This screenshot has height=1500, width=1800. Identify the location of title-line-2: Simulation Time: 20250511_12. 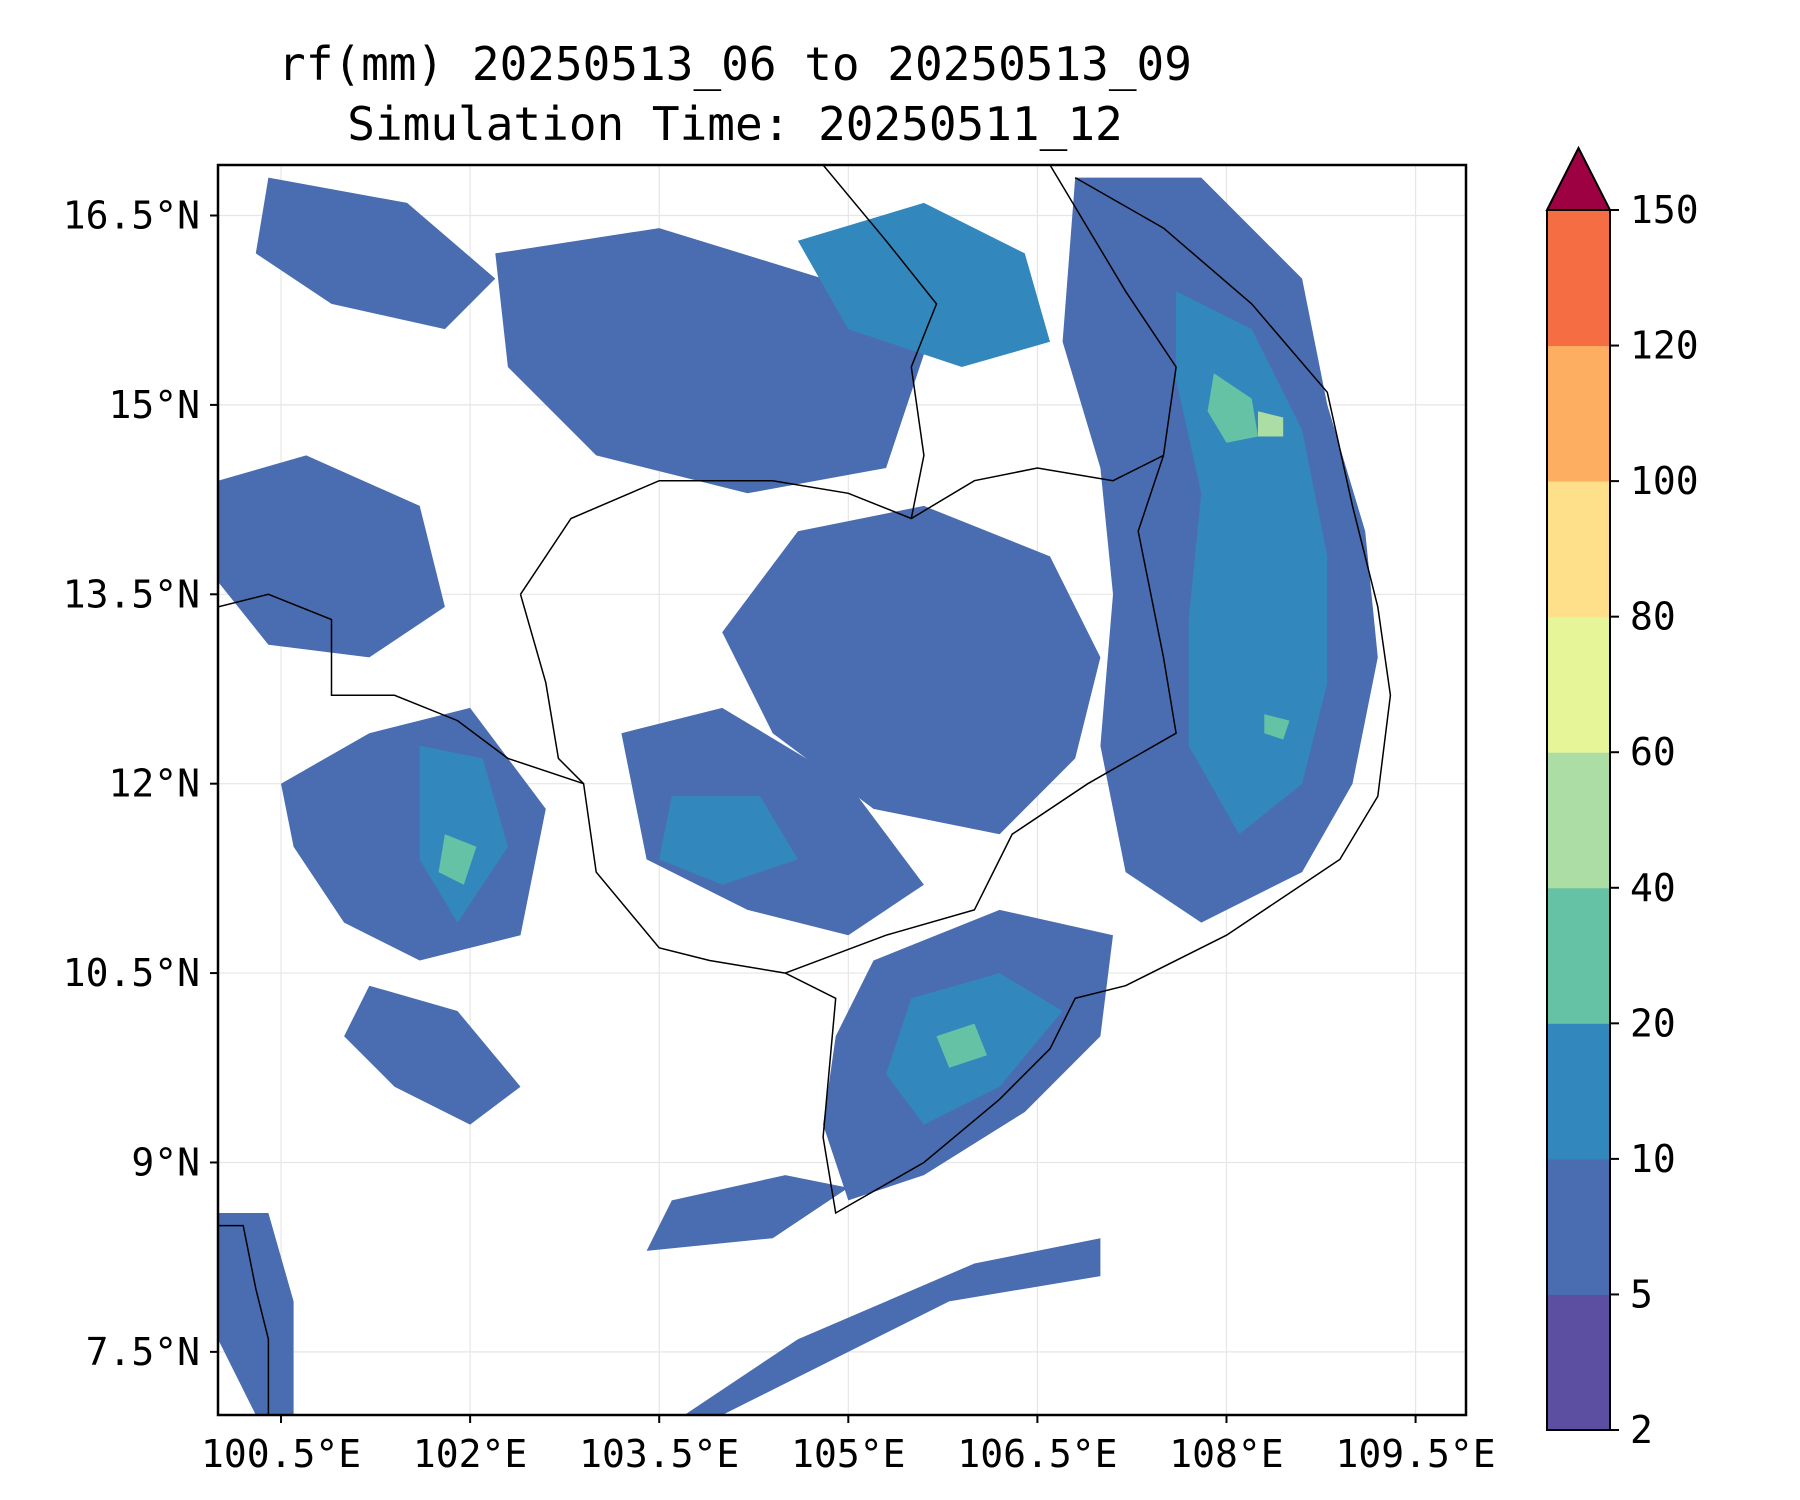
(735, 124).